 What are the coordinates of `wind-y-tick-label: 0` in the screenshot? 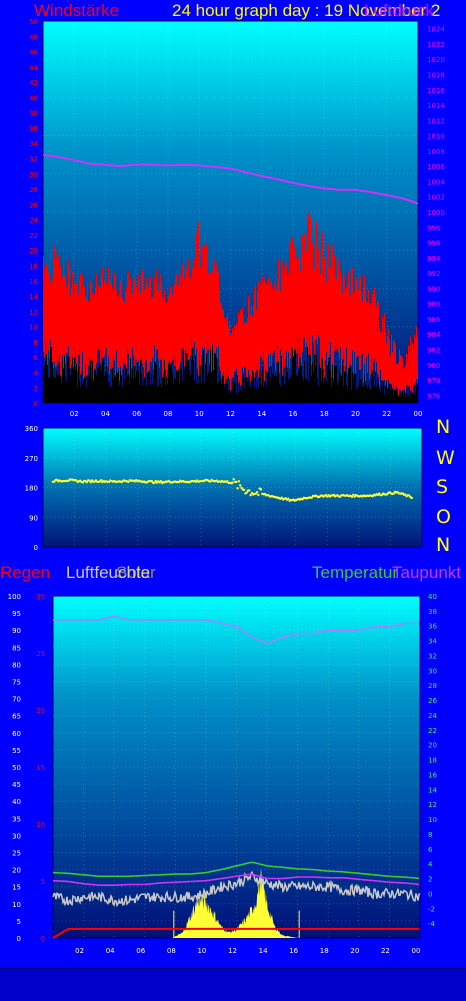 It's located at (36, 404).